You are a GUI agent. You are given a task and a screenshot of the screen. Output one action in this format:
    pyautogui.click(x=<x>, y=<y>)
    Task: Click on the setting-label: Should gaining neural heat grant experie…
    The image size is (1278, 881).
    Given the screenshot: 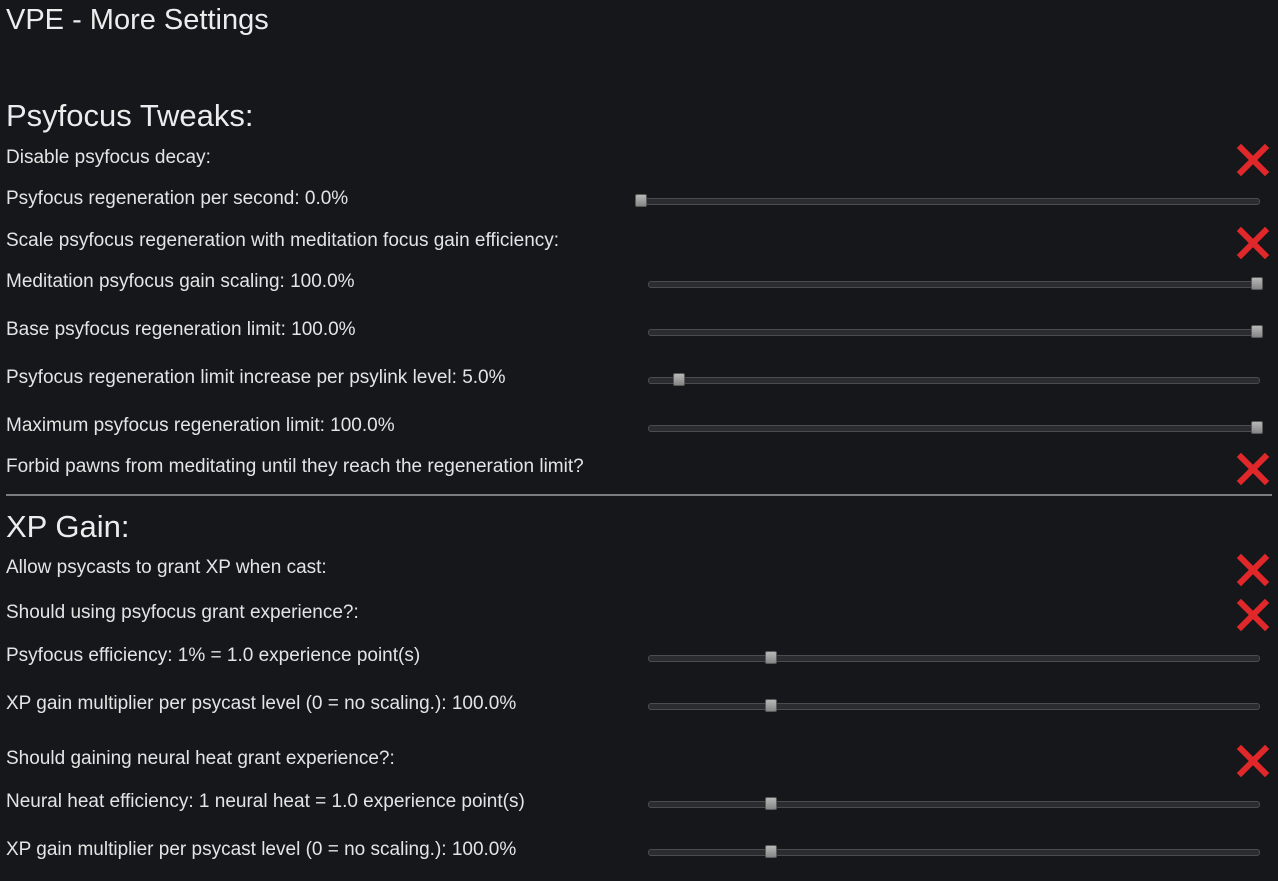 What is the action you would take?
    pyautogui.click(x=200, y=758)
    